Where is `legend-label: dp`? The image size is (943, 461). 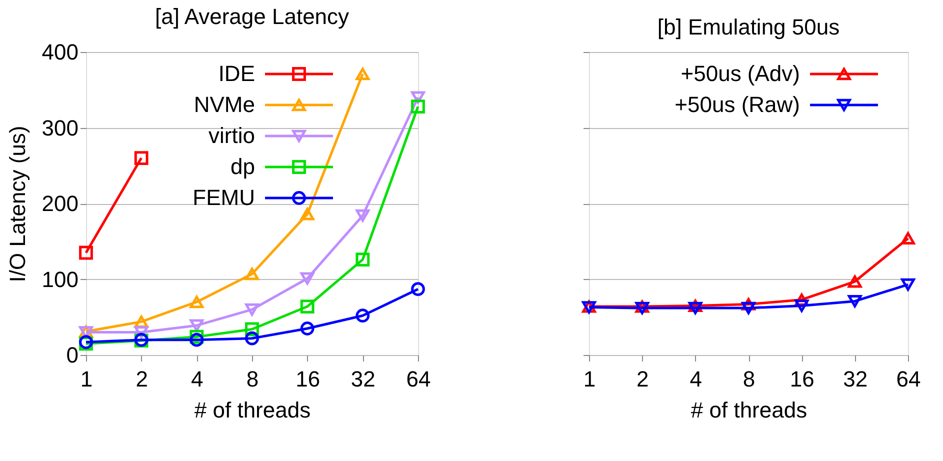 legend-label: dp is located at coordinates (242, 166).